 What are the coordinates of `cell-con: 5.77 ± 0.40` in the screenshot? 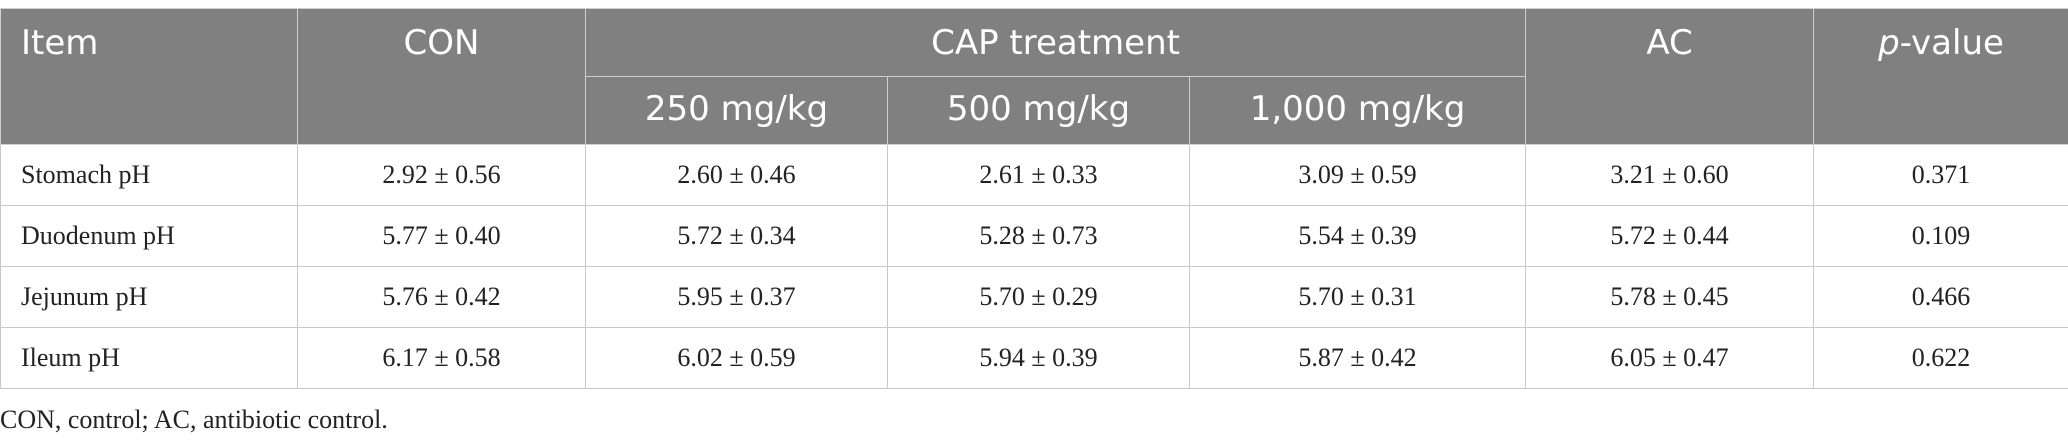 It's located at (441, 236).